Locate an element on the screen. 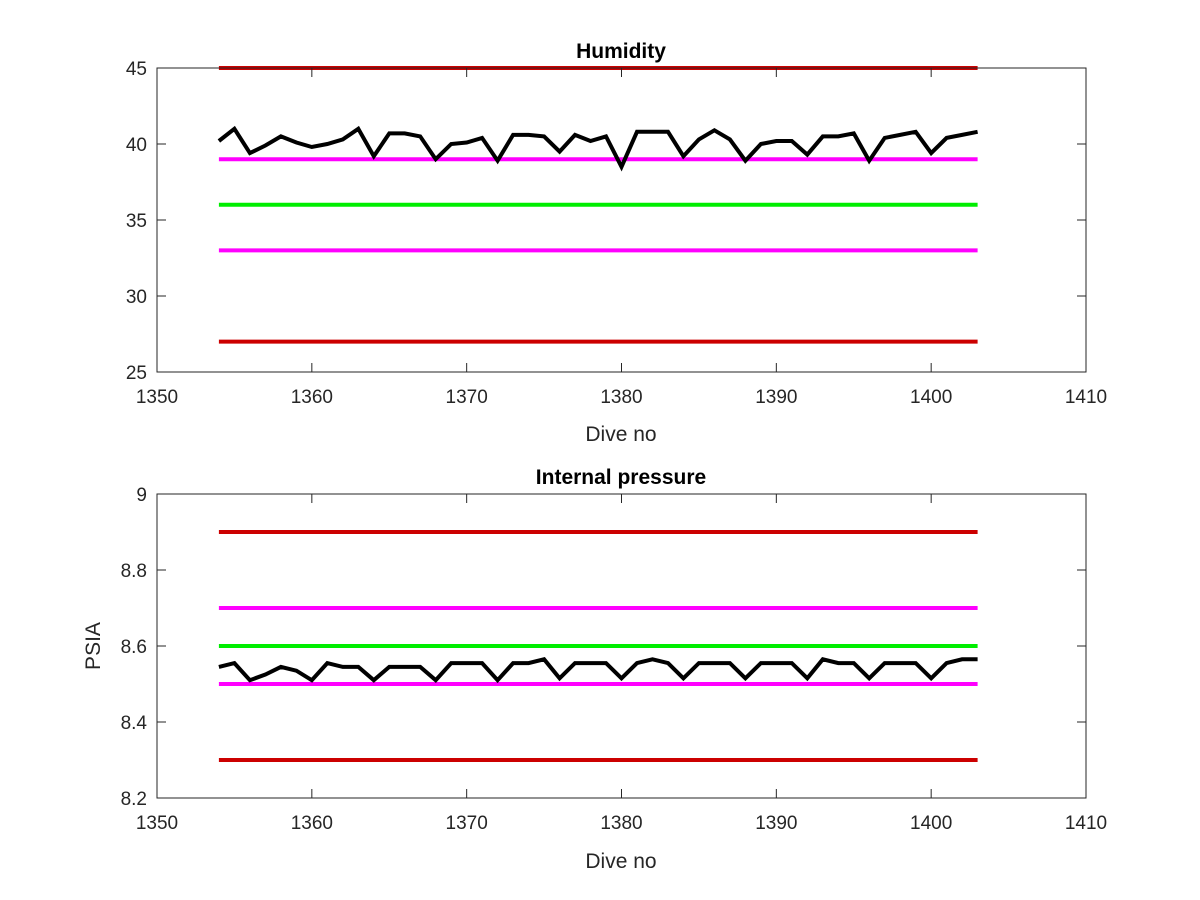 Image resolution: width=1200 pixels, height=900 pixels. y-tick-label: 30 is located at coordinates (136, 297).